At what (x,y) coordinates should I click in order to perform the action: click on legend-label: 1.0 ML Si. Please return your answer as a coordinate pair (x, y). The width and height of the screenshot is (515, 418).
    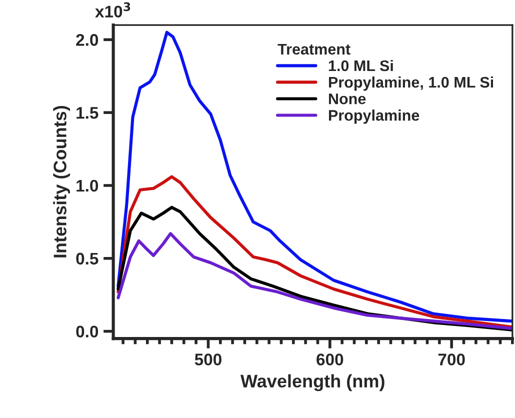
    Looking at the image, I should click on (360, 66).